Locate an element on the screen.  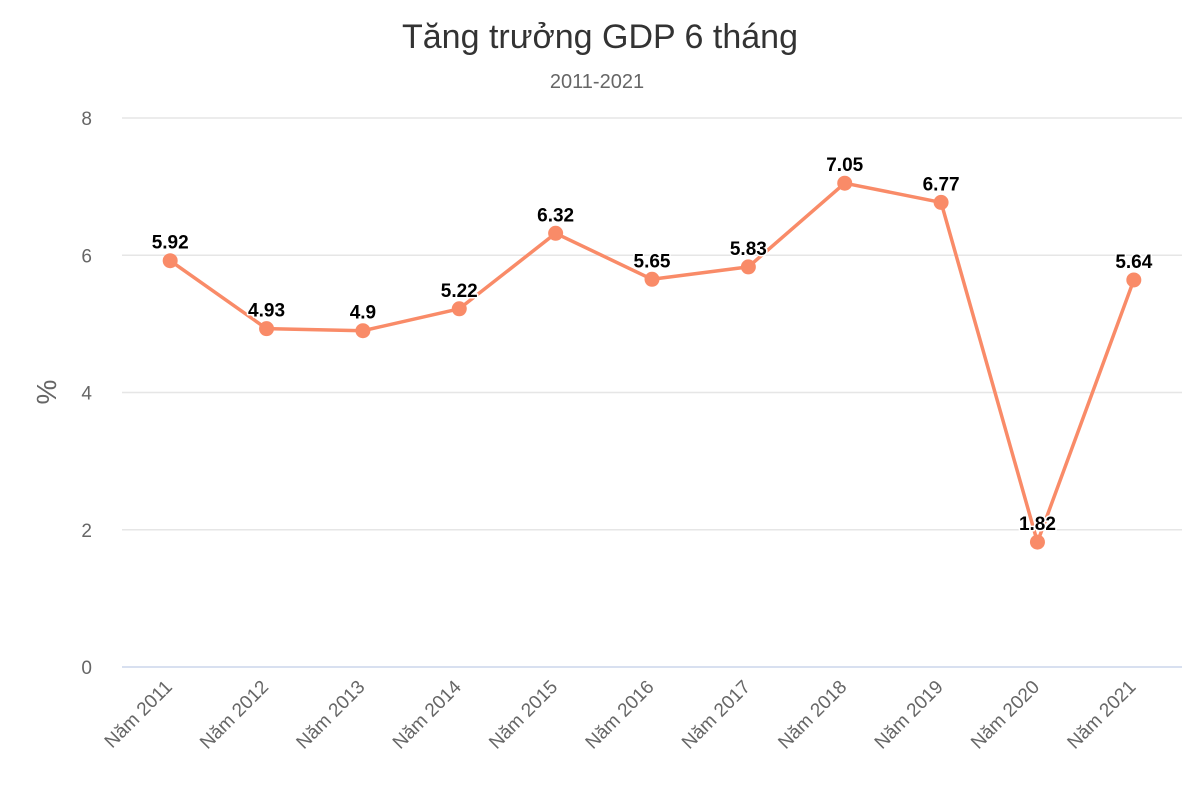
y-tick-label: 8 is located at coordinates (86, 119).